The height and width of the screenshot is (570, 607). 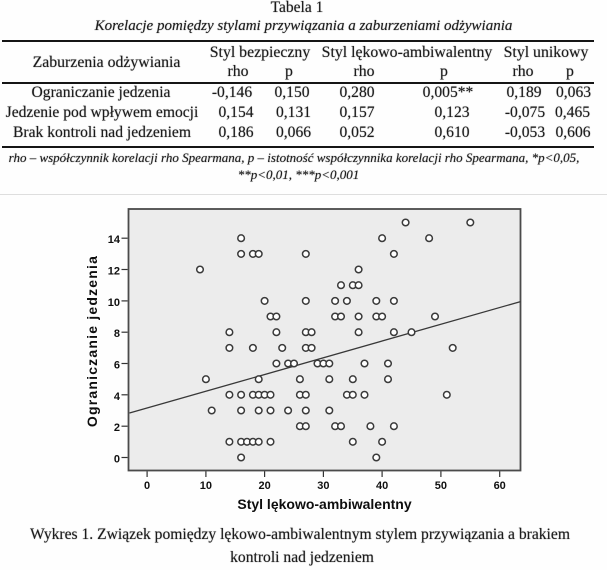 What do you see at coordinates (117, 334) in the screenshot?
I see `svg-text: 8` at bounding box center [117, 334].